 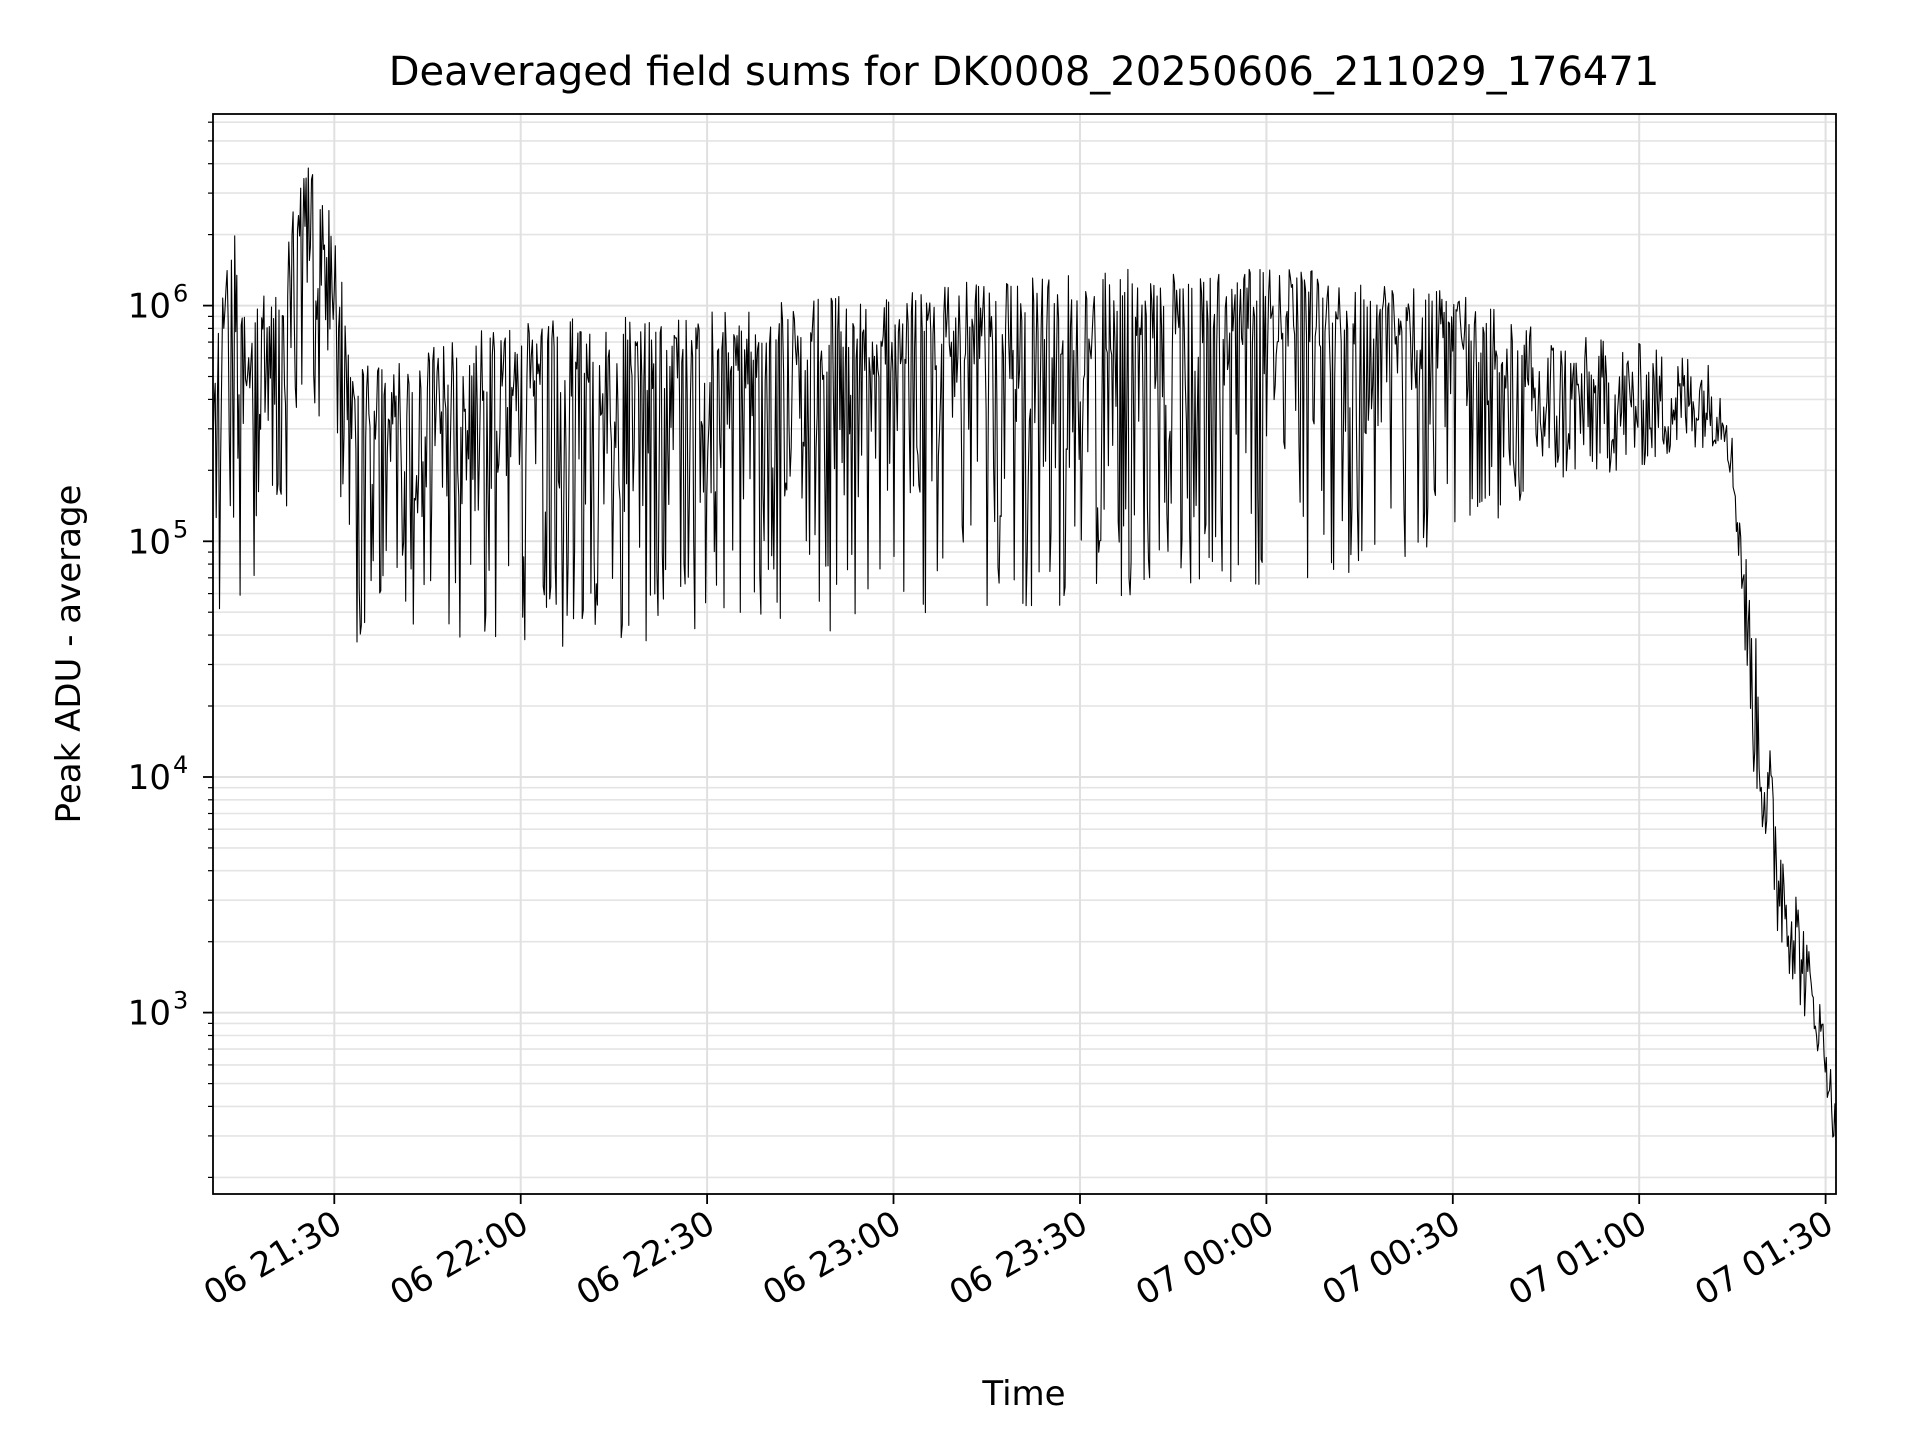 What do you see at coordinates (180, 294) in the screenshot?
I see `y-tick-label-exponent: 6` at bounding box center [180, 294].